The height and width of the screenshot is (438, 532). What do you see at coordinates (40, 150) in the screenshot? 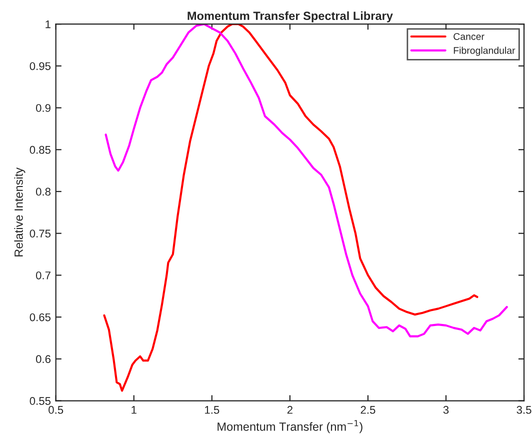
I see `y-tick-label: 0.85` at bounding box center [40, 150].